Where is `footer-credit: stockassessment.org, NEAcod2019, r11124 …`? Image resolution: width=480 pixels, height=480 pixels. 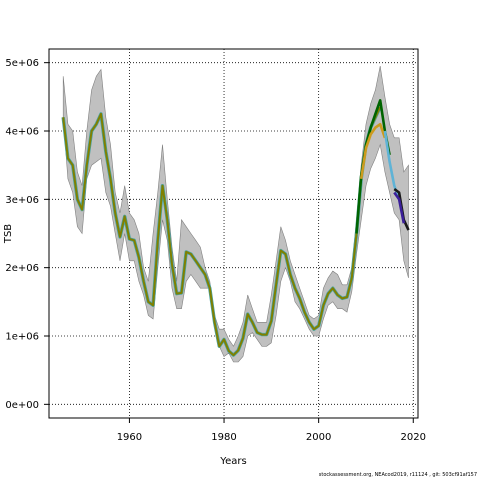 footer-credit: stockassessment.org, NEAcod2019, r11124 … is located at coordinates (397, 475).